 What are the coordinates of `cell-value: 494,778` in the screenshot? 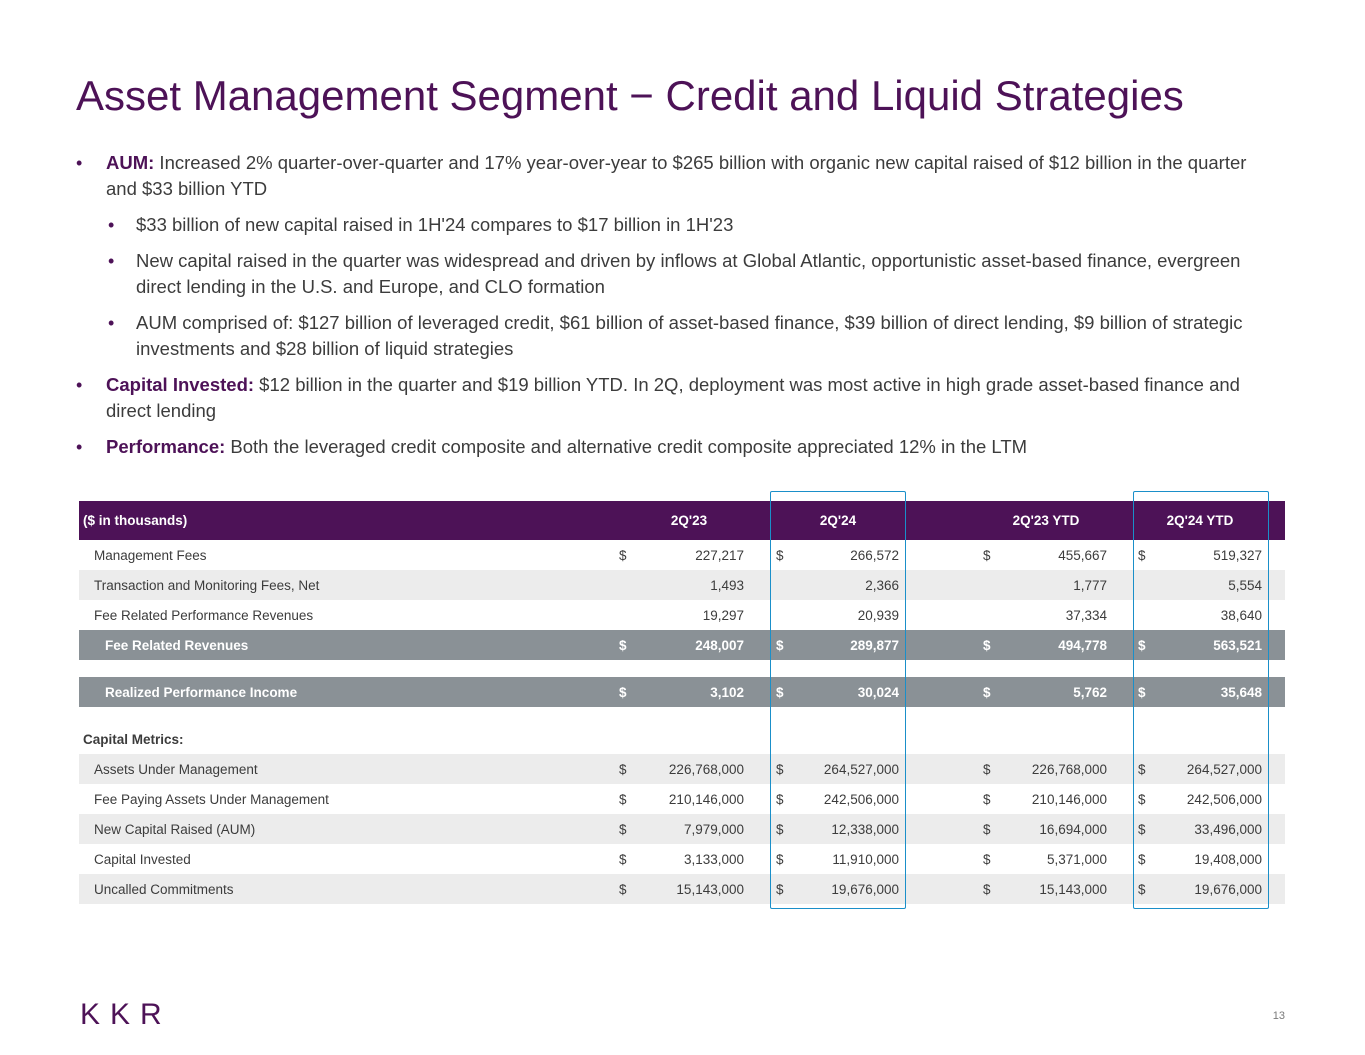 It's located at (1082, 645).